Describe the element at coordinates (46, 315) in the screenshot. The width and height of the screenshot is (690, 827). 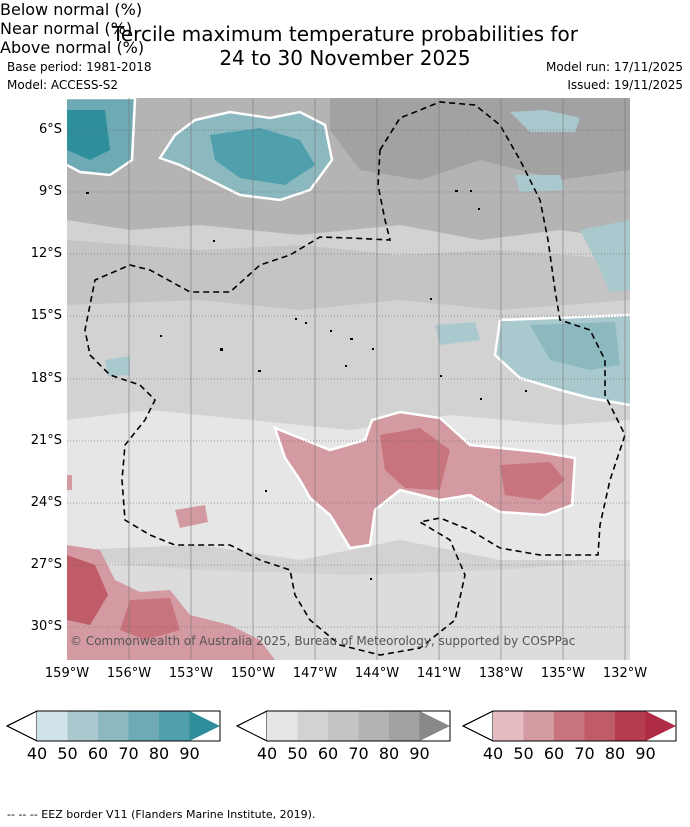
I see `lat-label: 15°S` at that location.